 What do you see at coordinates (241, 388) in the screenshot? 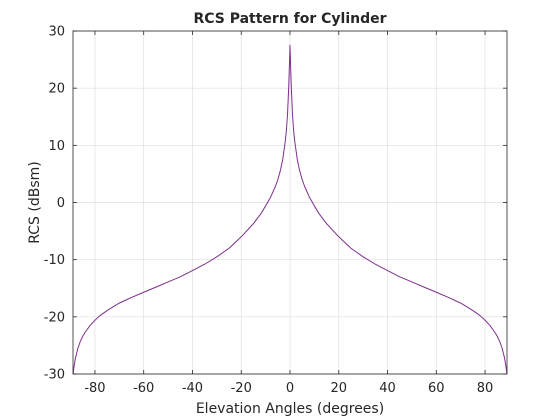
I see `x-tick-label: -20` at bounding box center [241, 388].